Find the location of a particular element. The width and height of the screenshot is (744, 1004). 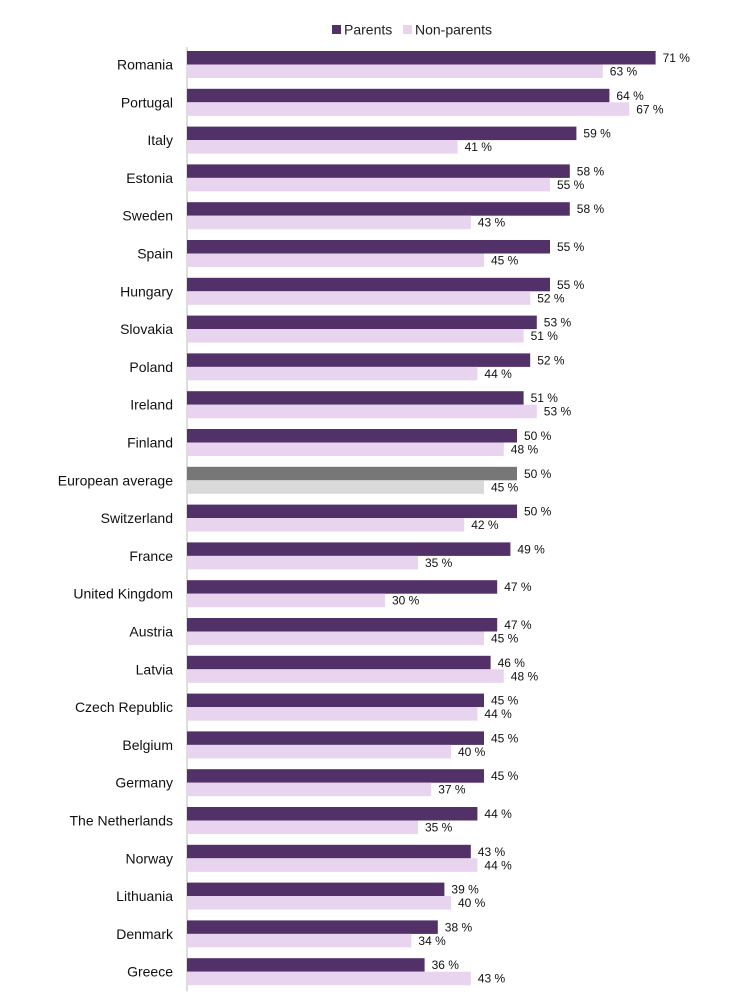

value-label-non-parents: 35 % is located at coordinates (439, 828).